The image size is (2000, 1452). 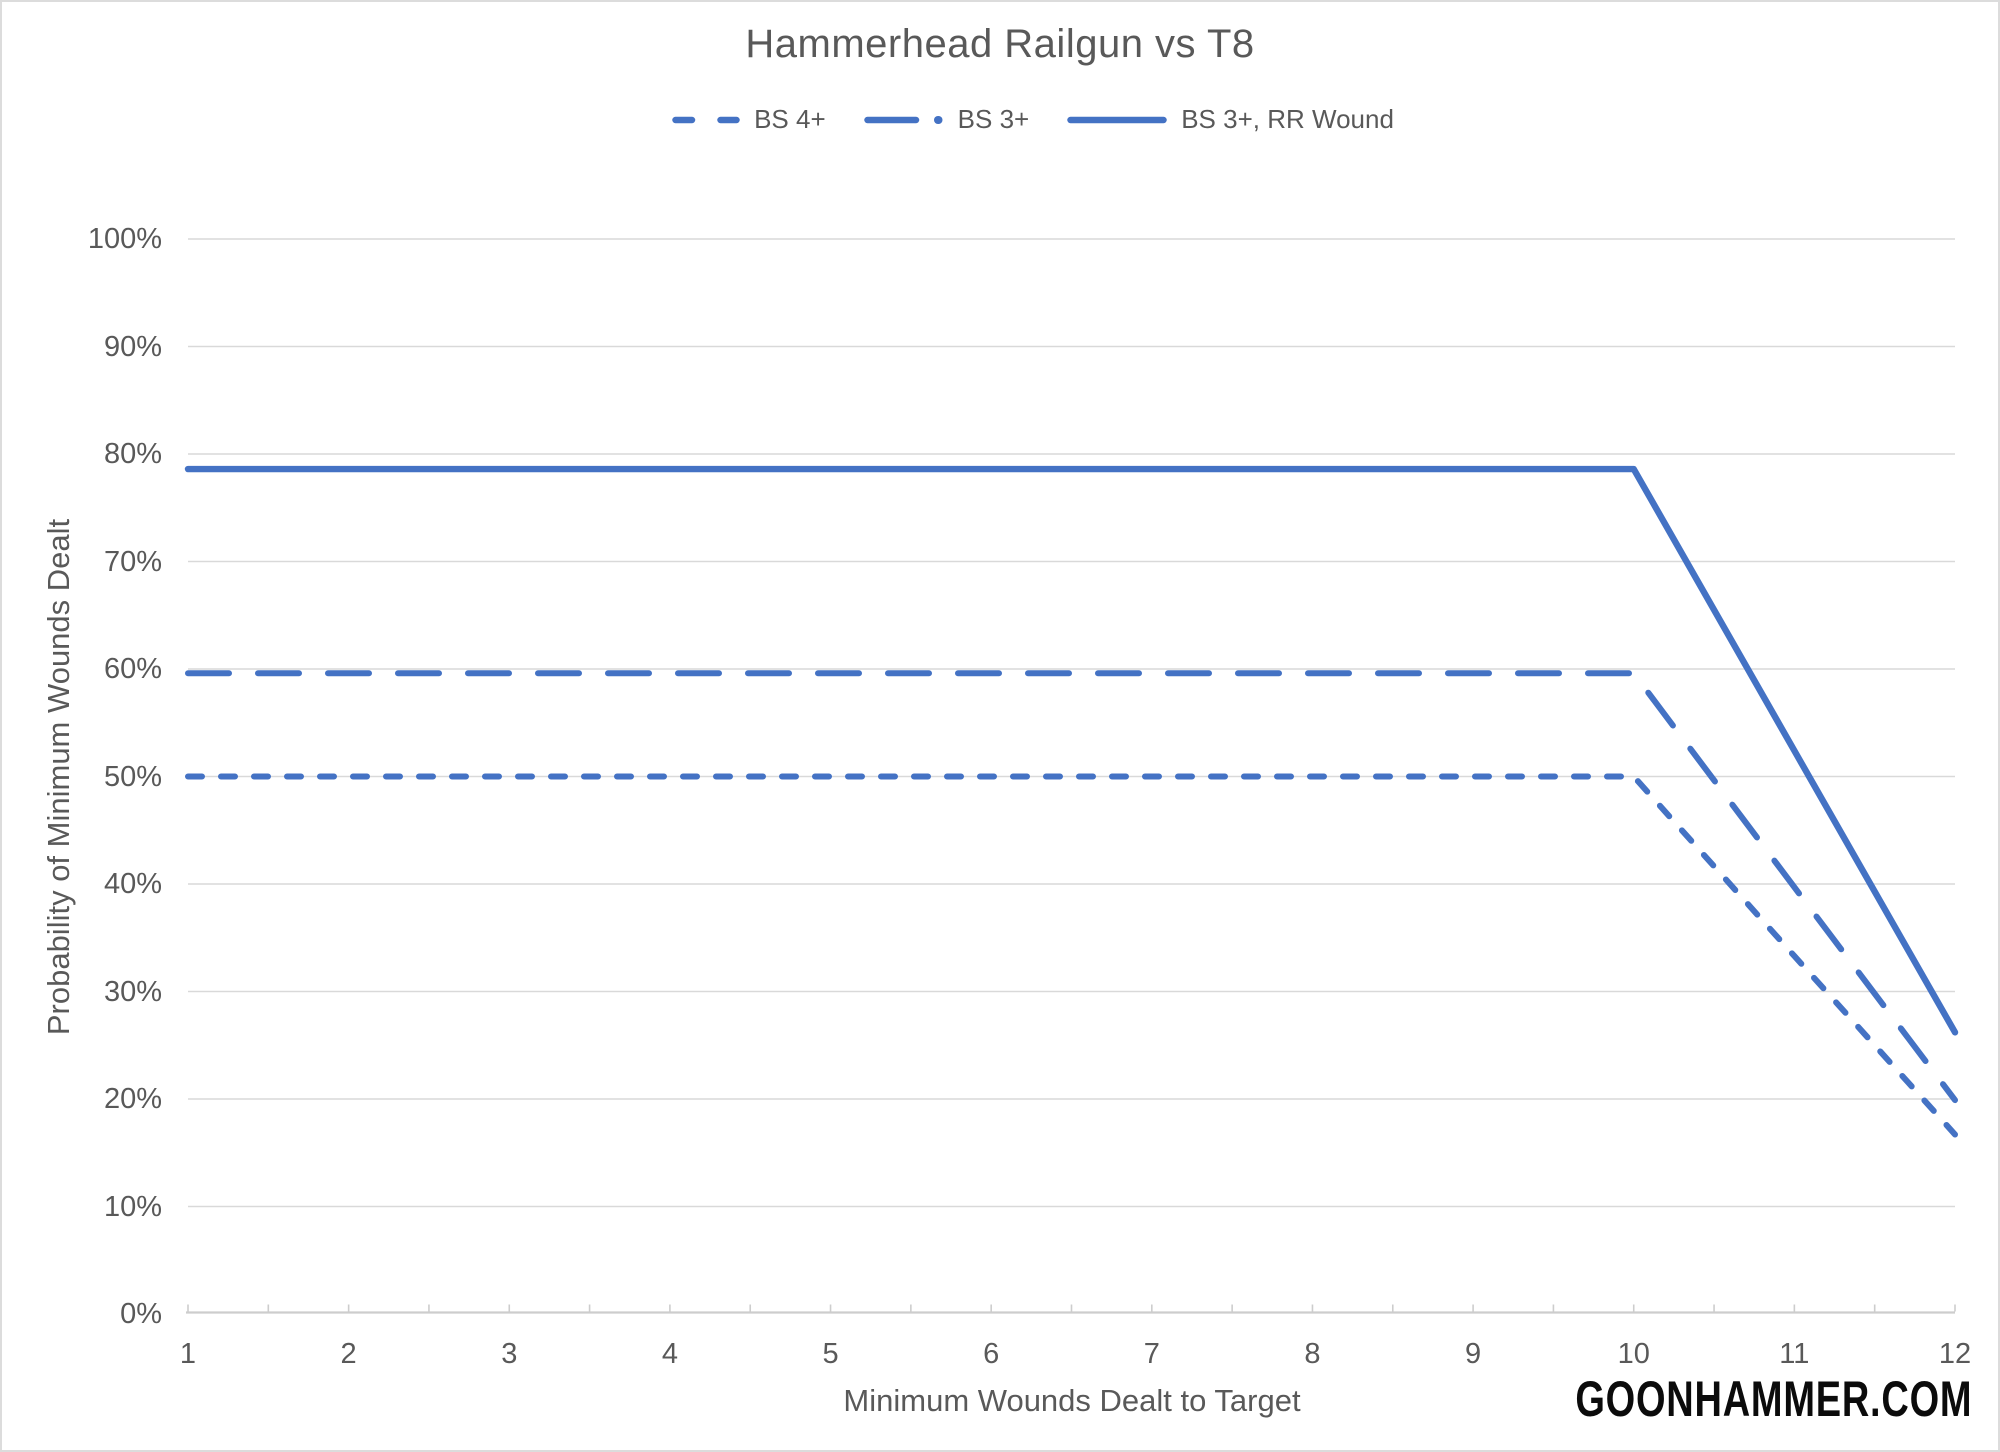 What do you see at coordinates (132, 1099) in the screenshot?
I see `y-tick-label: 20%` at bounding box center [132, 1099].